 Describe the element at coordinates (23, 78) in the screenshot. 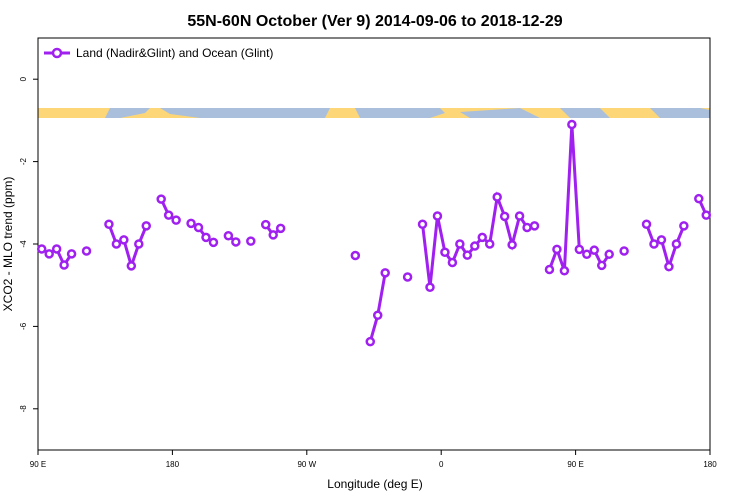

I see `y-tick-label: 0` at that location.